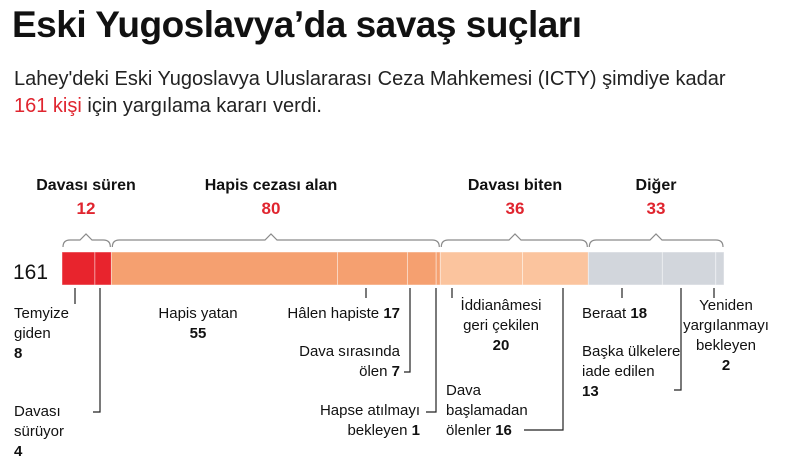  What do you see at coordinates (271, 208) in the screenshot?
I see `group-value: 80` at bounding box center [271, 208].